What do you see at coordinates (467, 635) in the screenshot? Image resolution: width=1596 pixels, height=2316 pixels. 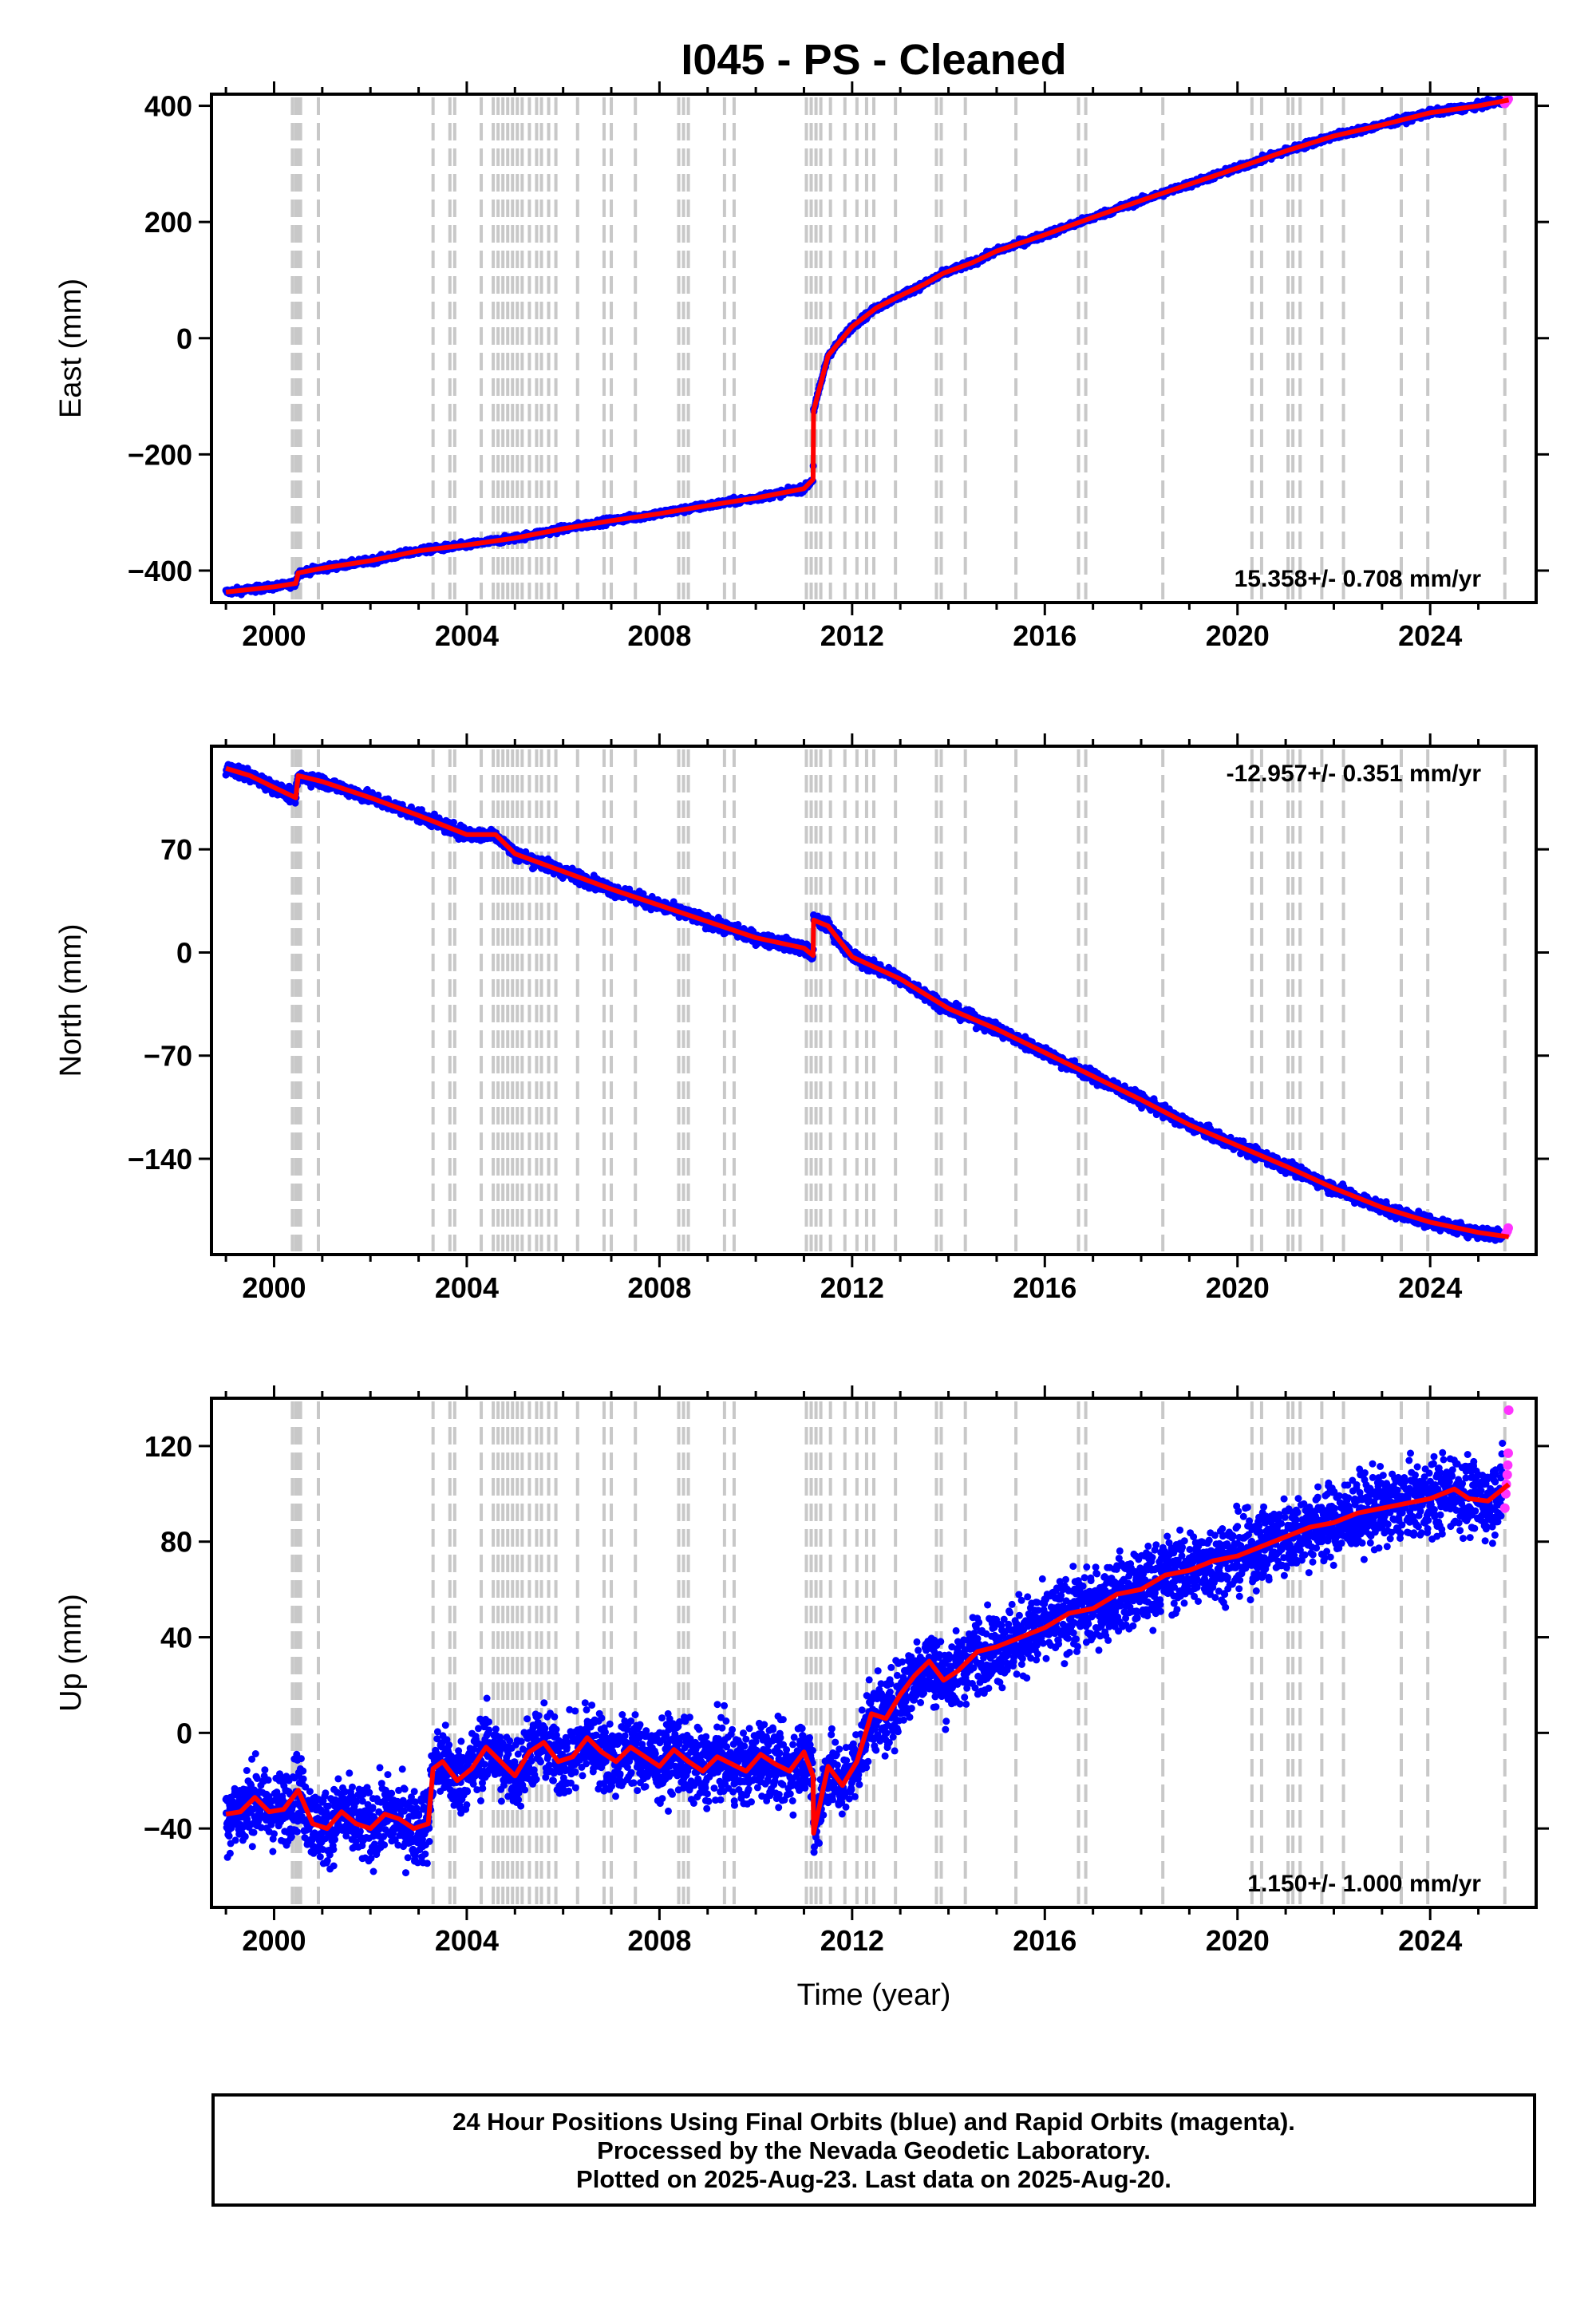 I see `x-tick-label: 2004` at bounding box center [467, 635].